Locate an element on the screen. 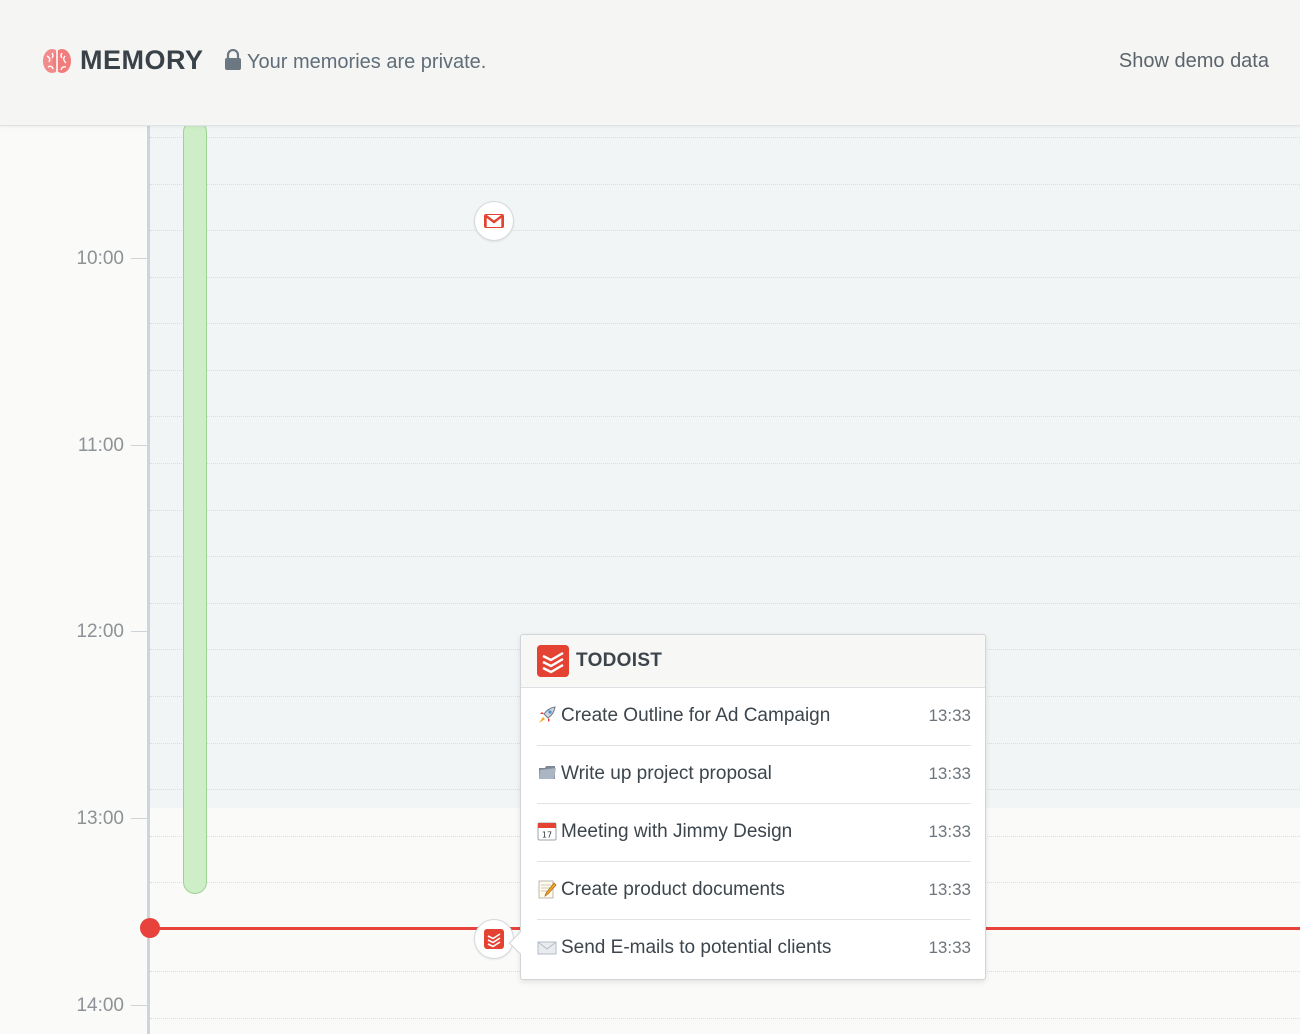 Image resolution: width=1300 pixels, height=1034 pixels. gmail-event is located at coordinates (494, 221).